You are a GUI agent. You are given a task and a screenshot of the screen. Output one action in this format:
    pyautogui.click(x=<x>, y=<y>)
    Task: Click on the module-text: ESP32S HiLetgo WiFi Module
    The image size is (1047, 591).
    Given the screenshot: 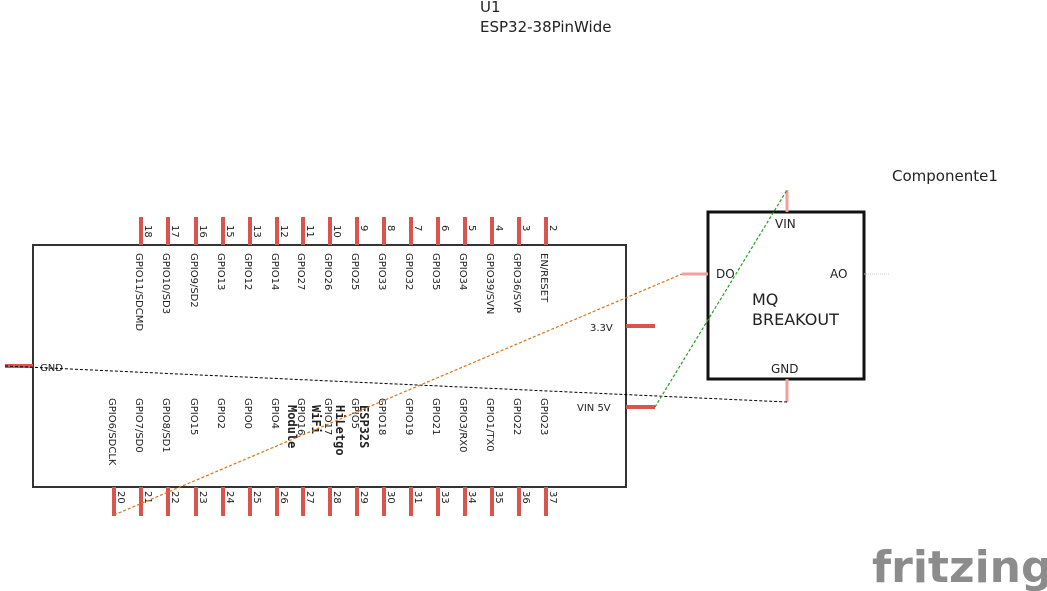 What is the action you would take?
    pyautogui.click(x=328, y=430)
    